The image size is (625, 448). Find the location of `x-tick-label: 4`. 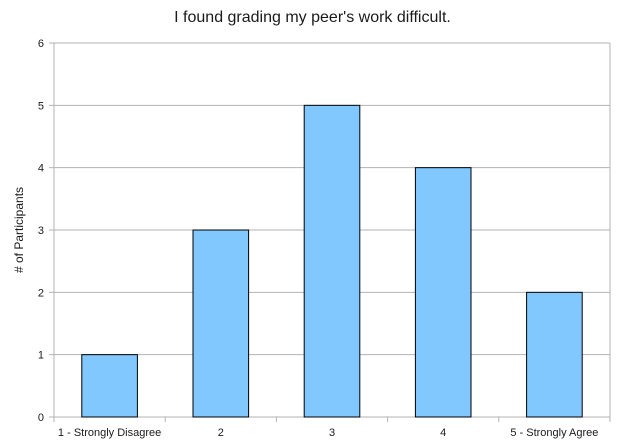

x-tick-label: 4 is located at coordinates (443, 433).